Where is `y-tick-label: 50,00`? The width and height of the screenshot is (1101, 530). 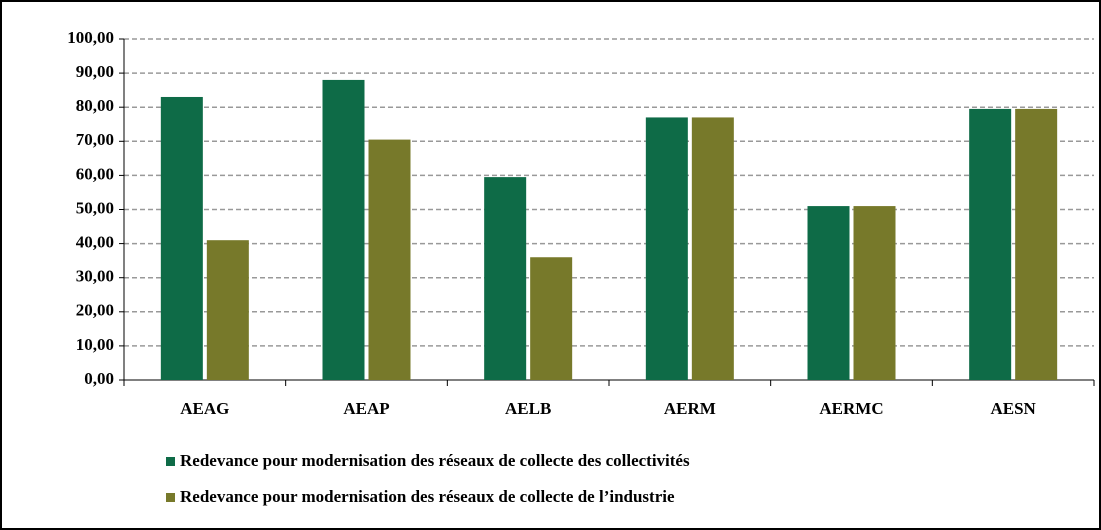
y-tick-label: 50,00 is located at coordinates (95, 207).